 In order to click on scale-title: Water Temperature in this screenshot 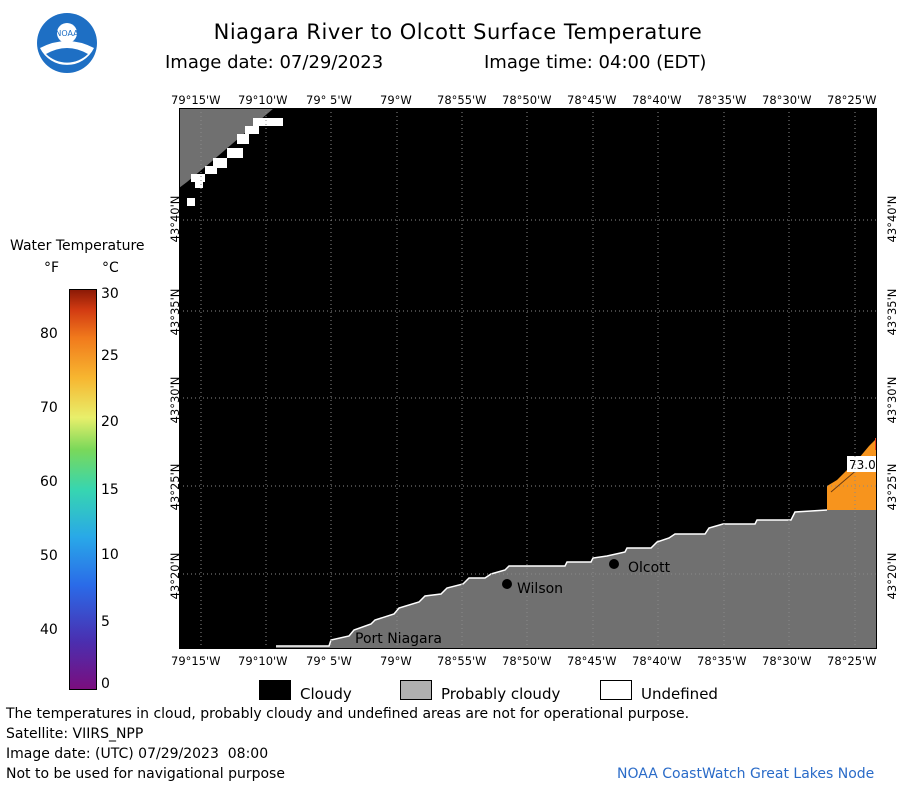, I will do `click(77, 246)`.